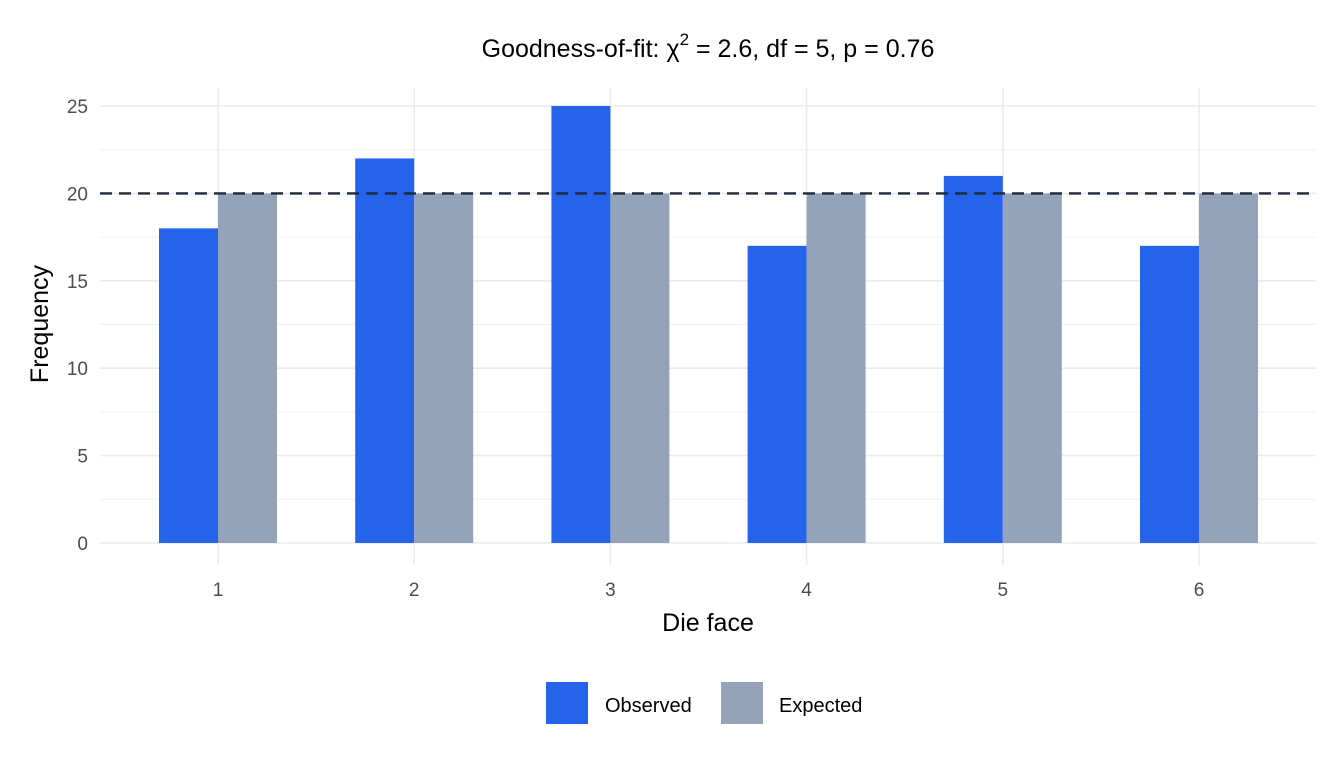 This screenshot has width=1344, height=768. What do you see at coordinates (77, 282) in the screenshot?
I see `y-tick-label: 15` at bounding box center [77, 282].